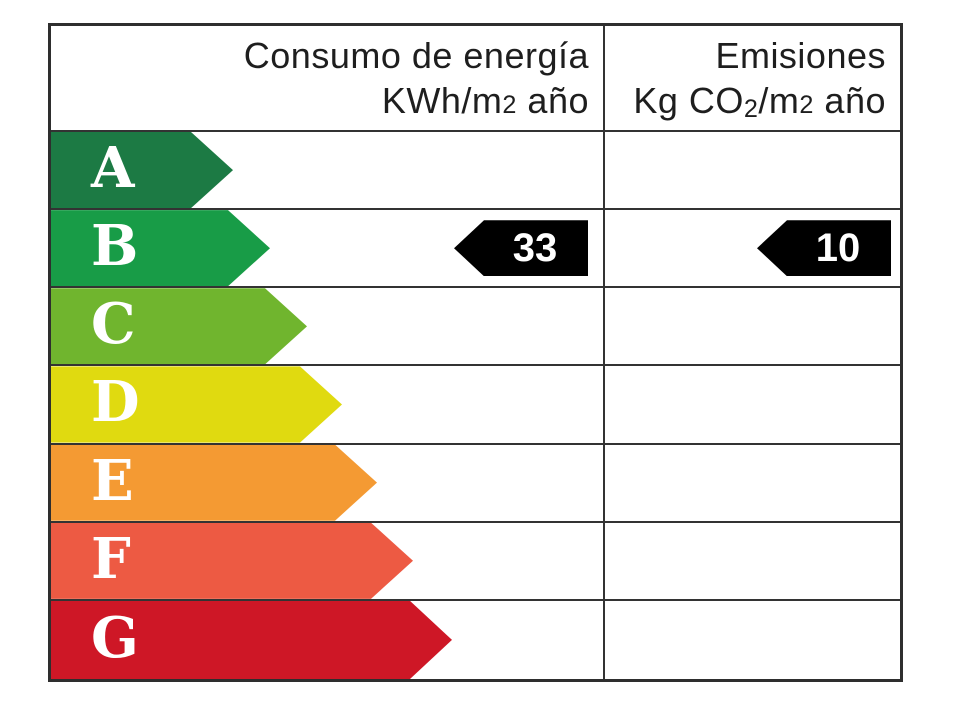 The image size is (960, 720). I want to click on header-consumption-line1: Consumo de energía, so click(416, 55).